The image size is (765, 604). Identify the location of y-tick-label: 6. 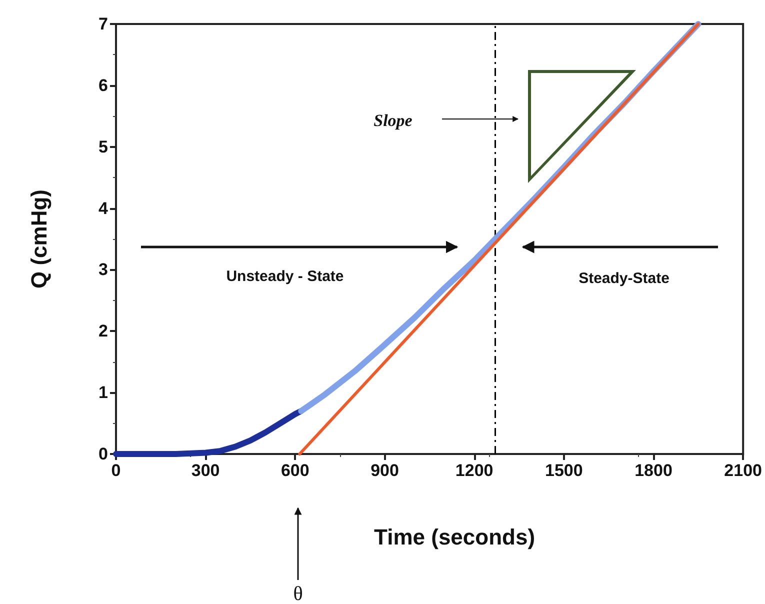
(103, 85).